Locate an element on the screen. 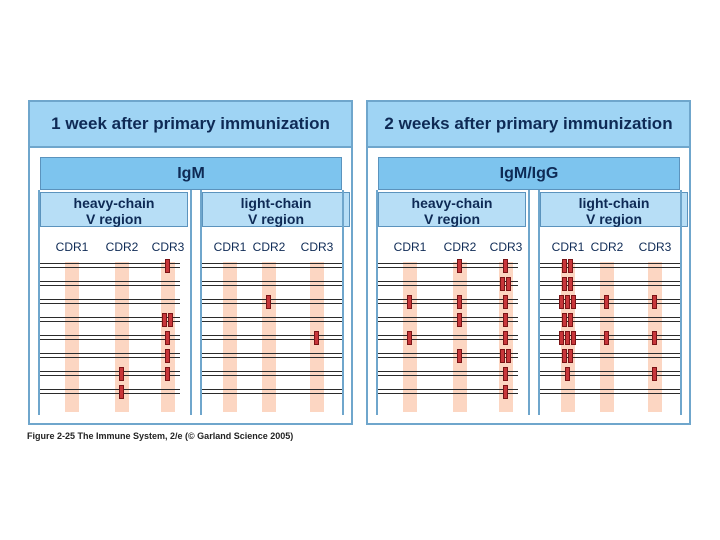 The height and width of the screenshot is (540, 720). heavy-chain-region-label-week2: heavy-chain V region is located at coordinates (452, 209).